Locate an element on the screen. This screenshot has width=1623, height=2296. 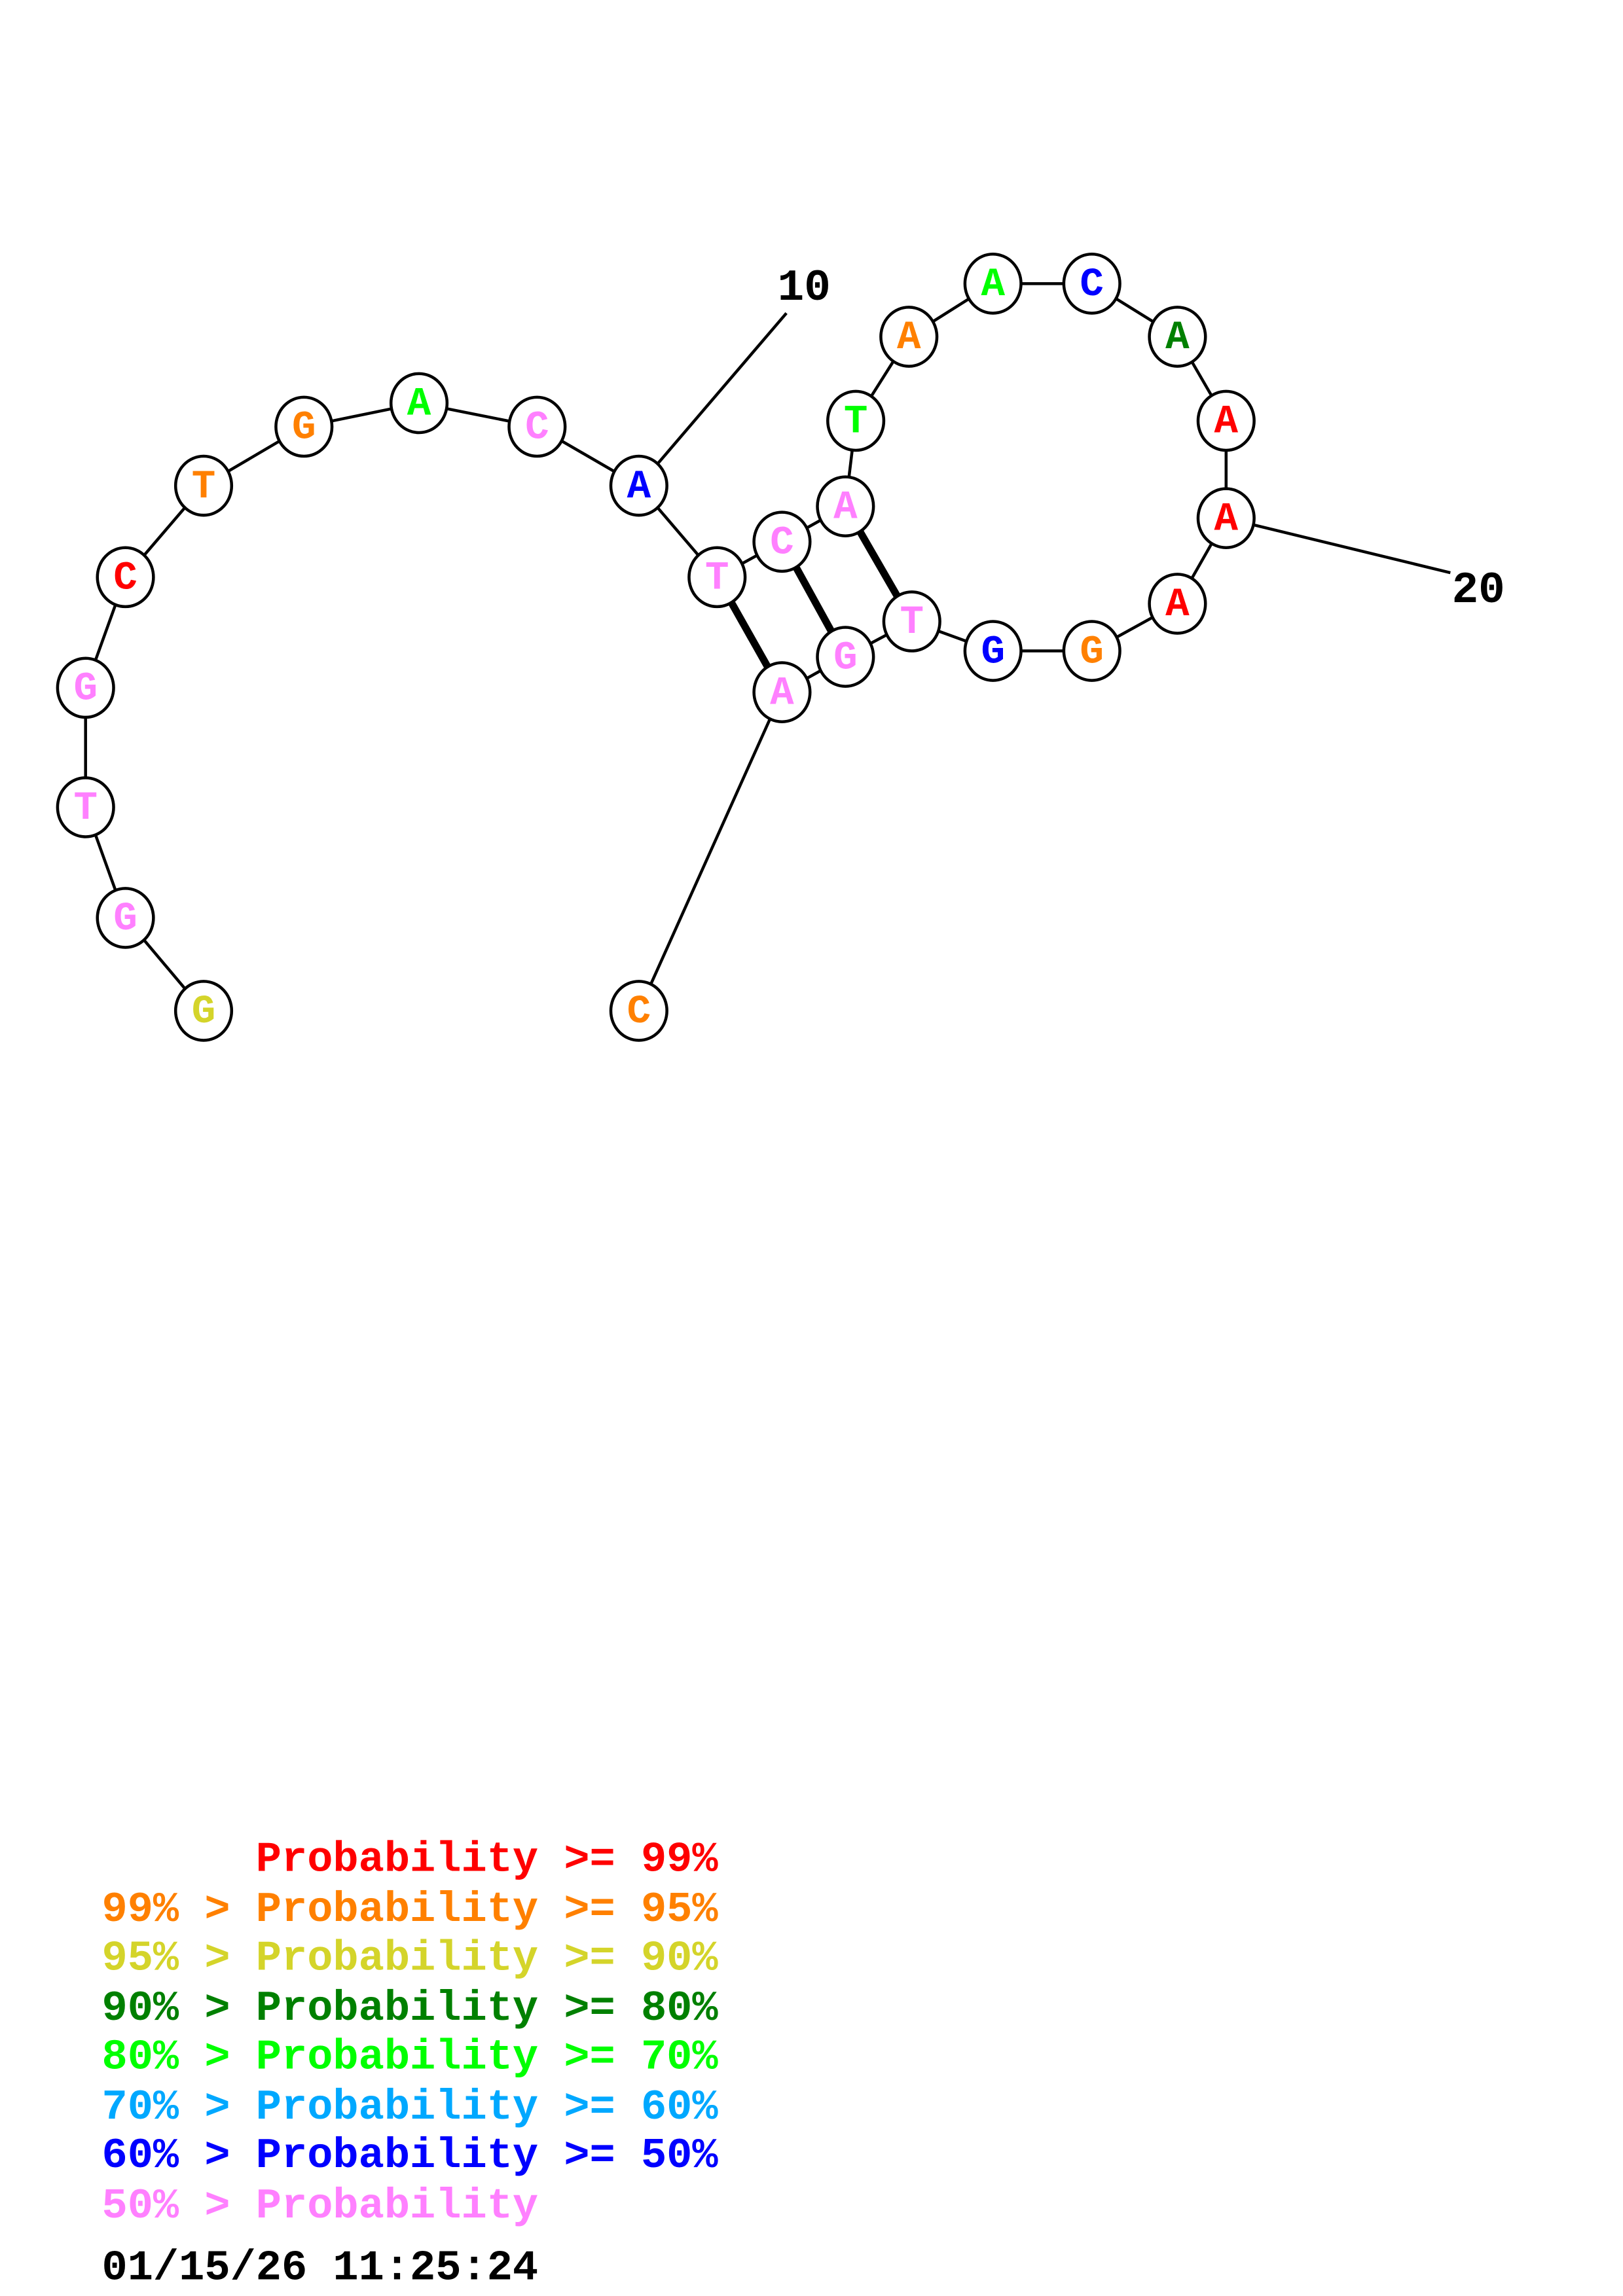
legend-row: 95% > Probability >= 90% is located at coordinates (410, 1958).